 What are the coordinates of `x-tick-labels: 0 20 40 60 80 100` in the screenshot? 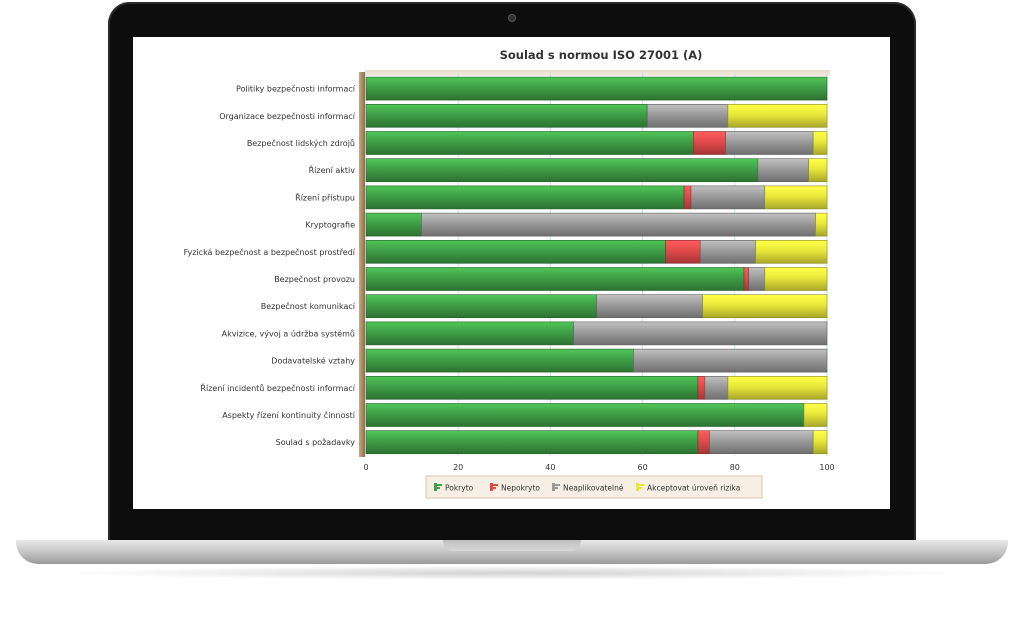 It's located at (598, 467).